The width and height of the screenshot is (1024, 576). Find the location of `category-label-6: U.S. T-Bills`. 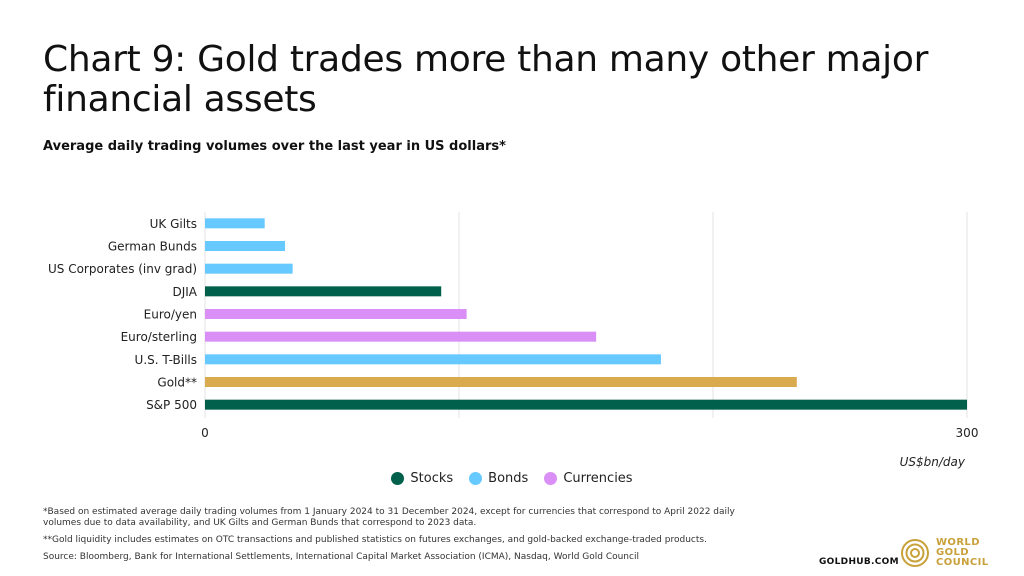

category-label-6: U.S. T-Bills is located at coordinates (166, 360).